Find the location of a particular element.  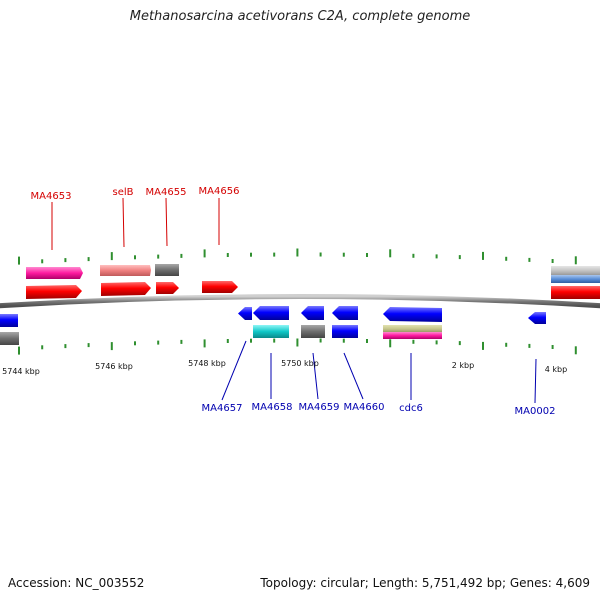

genome-backbone is located at coordinates (300, 301).